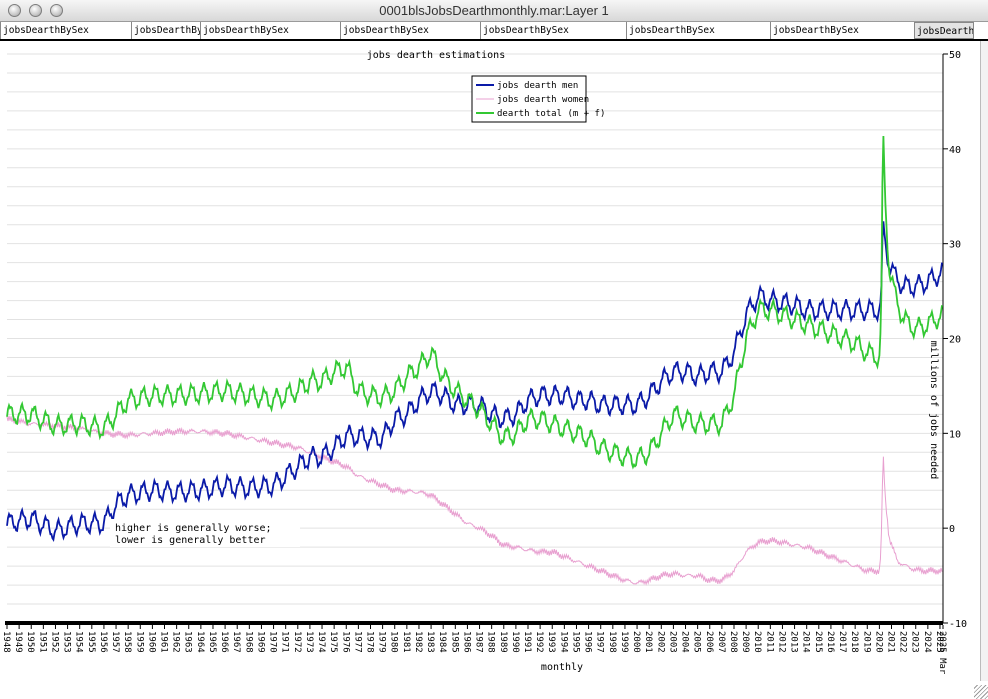  Describe the element at coordinates (636, 642) in the screenshot. I see `x-tick-label: 2000` at that location.